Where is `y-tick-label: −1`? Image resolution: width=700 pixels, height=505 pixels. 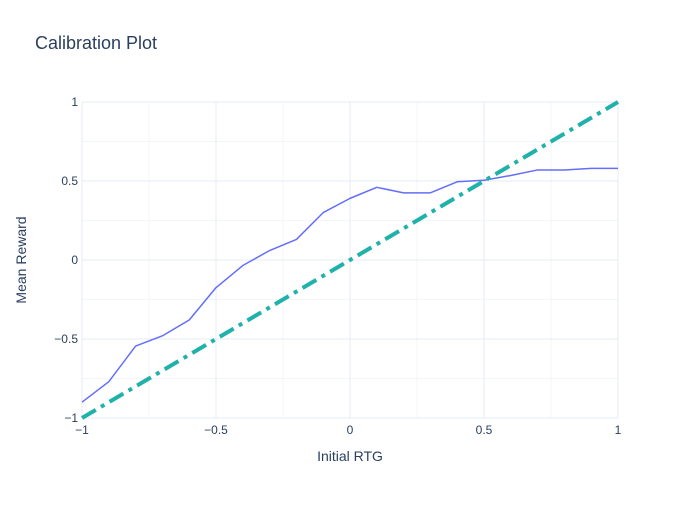 y-tick-label: −1 is located at coordinates (71, 418).